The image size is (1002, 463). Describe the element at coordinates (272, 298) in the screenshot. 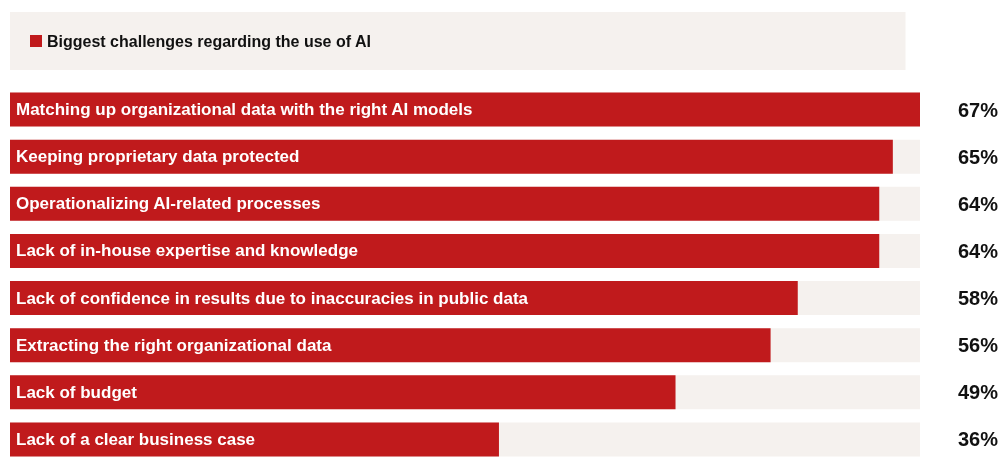

I see `y-tick-label: Lack of confidence in results due to inaccuracies in public data` at that location.